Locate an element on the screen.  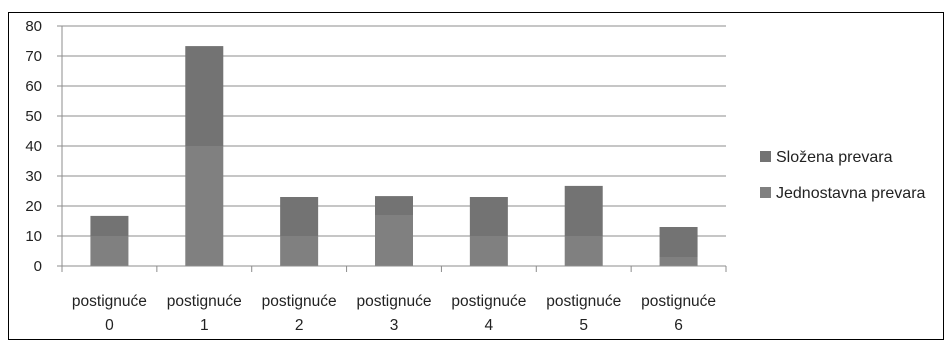
x-tick-label: postignuće 1 is located at coordinates (204, 313).